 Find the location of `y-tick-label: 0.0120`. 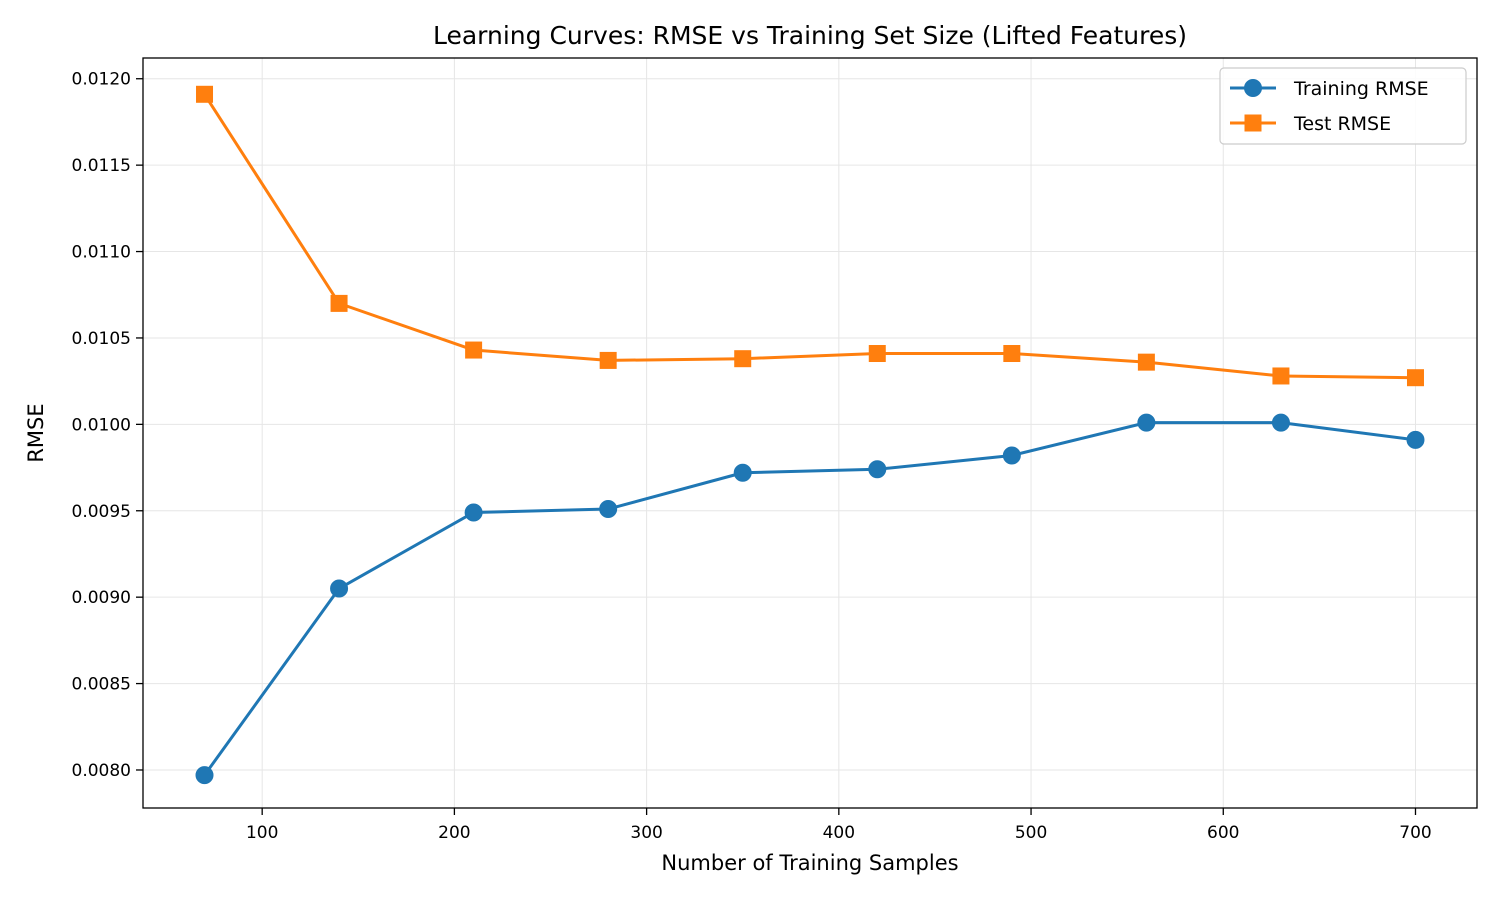

y-tick-label: 0.0120 is located at coordinates (101, 80).